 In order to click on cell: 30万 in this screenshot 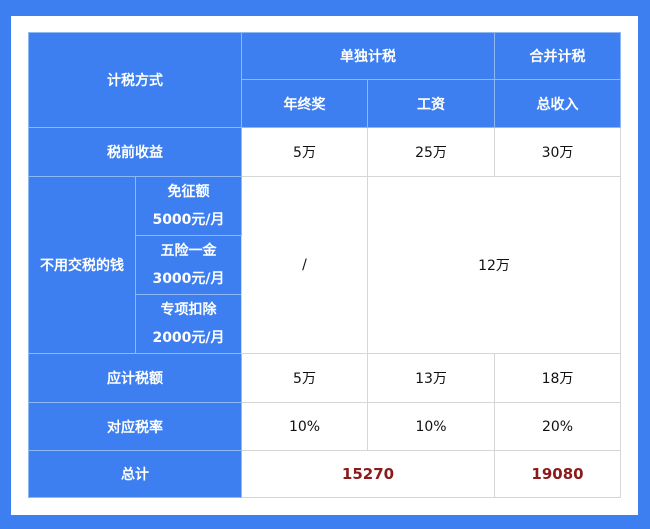, I will do `click(557, 152)`.